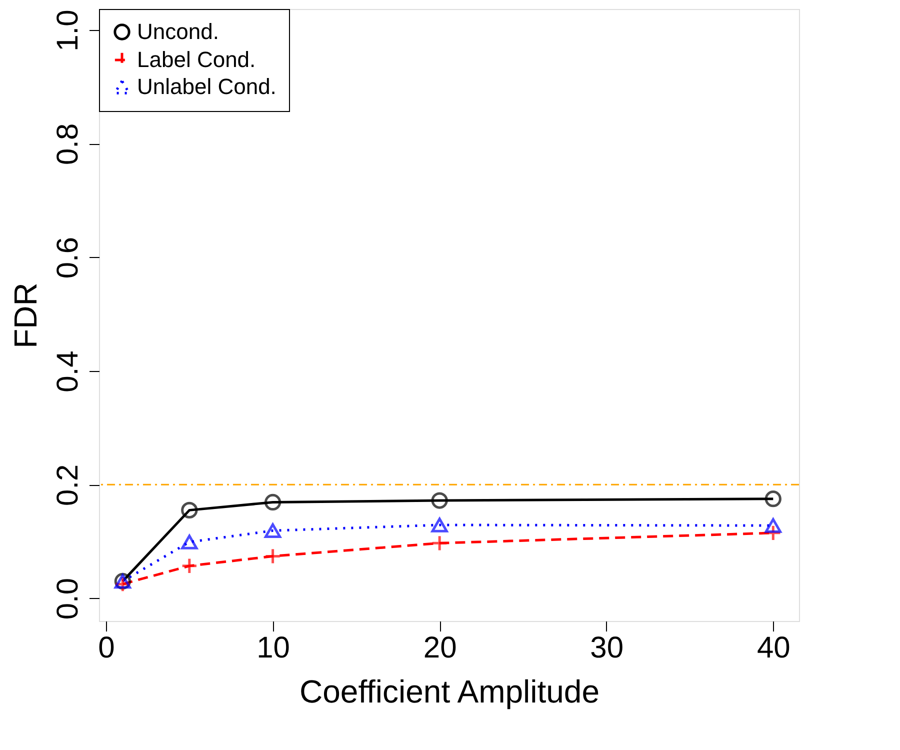  I want to click on y-tick-label: 0.8, so click(68, 144).